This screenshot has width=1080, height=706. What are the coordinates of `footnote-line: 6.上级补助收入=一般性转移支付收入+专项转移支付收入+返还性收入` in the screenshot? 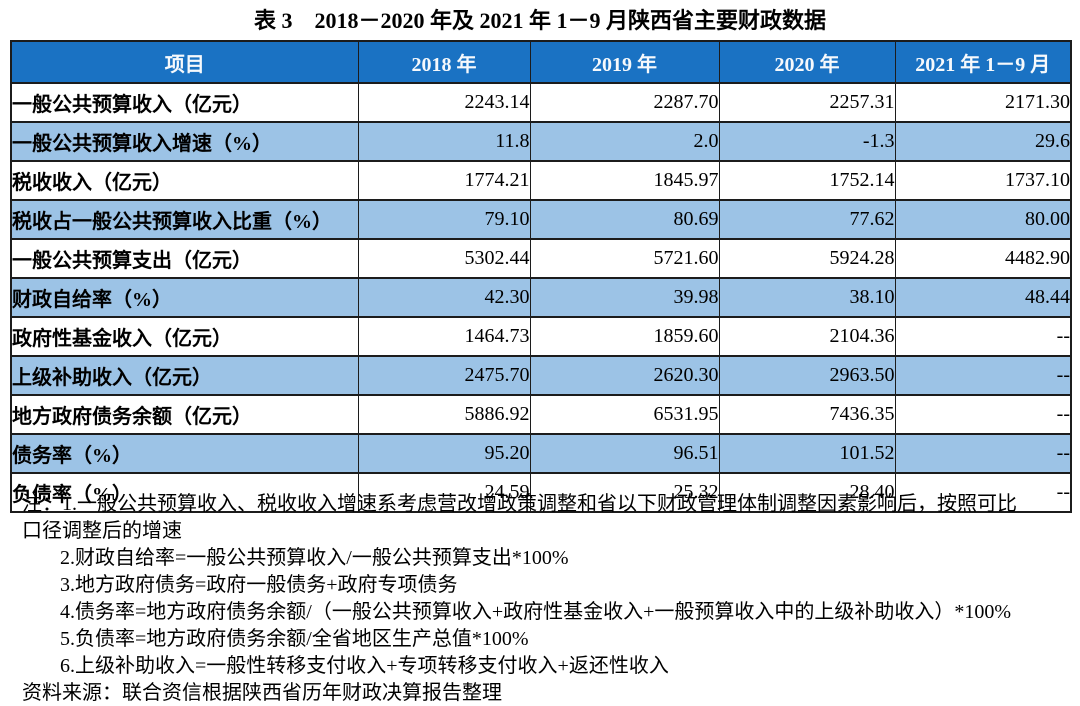 It's located at (364, 666).